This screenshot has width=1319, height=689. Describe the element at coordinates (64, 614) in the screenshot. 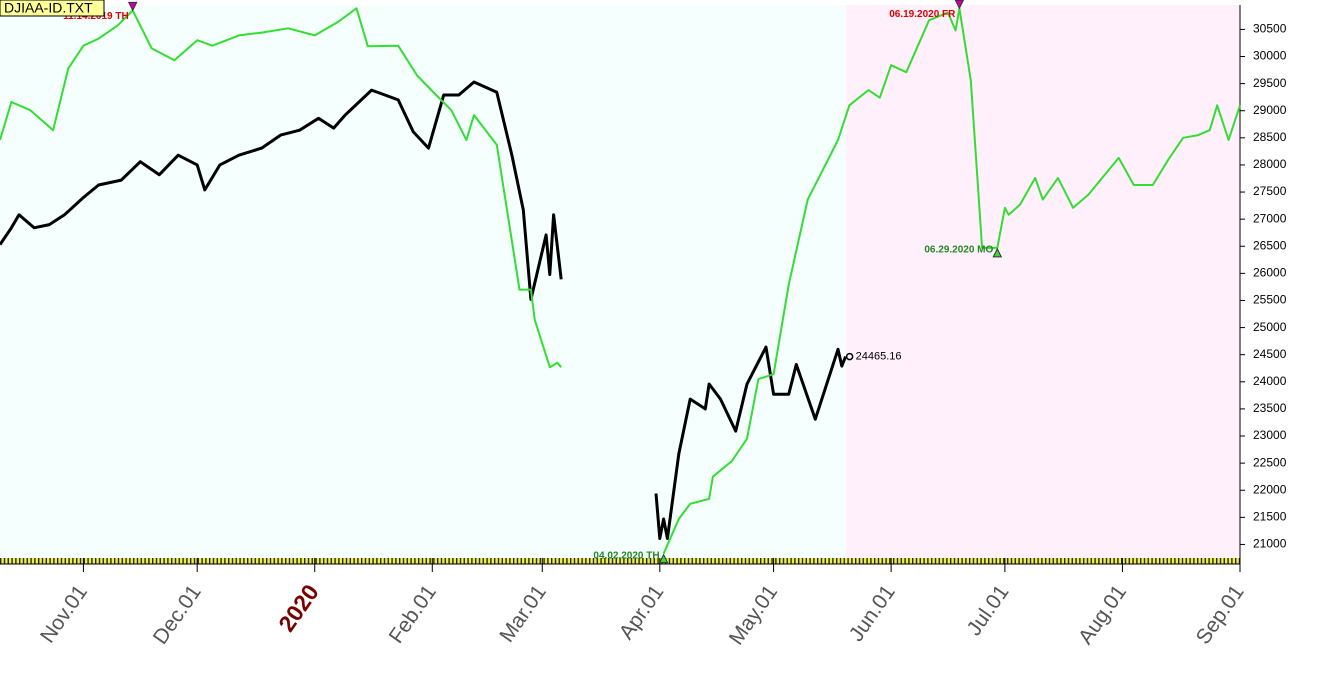

I see `x-tick-label: Nov.01` at that location.